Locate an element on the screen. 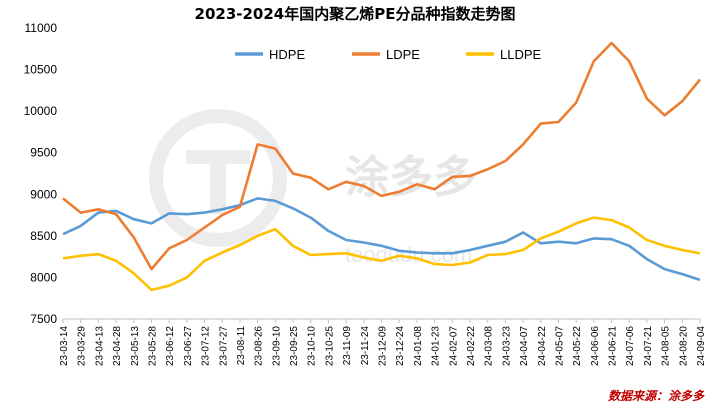 This screenshot has height=409, width=711. x-tick-label: 24-02-07 is located at coordinates (453, 346).